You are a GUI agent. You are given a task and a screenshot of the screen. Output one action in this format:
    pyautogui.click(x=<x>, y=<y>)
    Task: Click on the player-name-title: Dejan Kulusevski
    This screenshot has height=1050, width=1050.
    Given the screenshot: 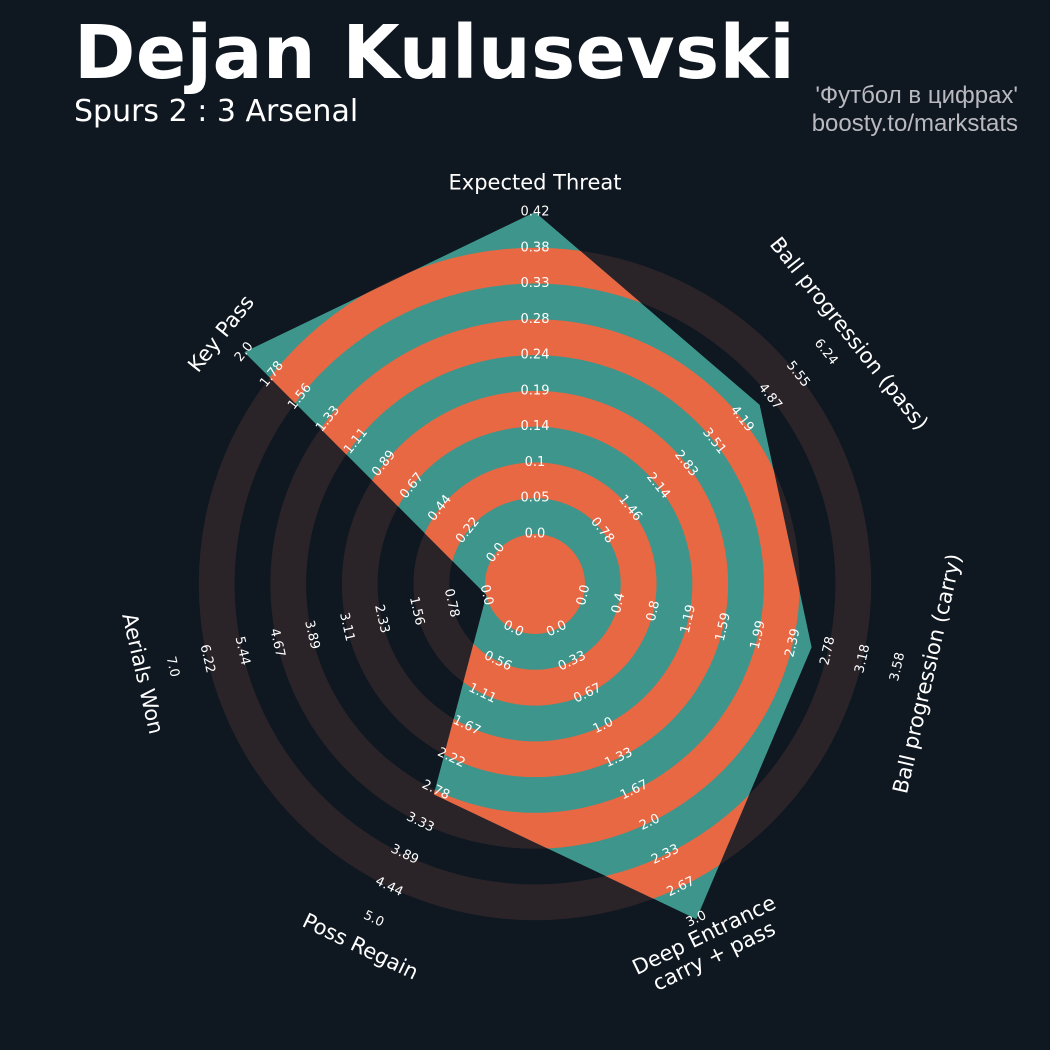 What is the action you would take?
    pyautogui.click(x=435, y=53)
    